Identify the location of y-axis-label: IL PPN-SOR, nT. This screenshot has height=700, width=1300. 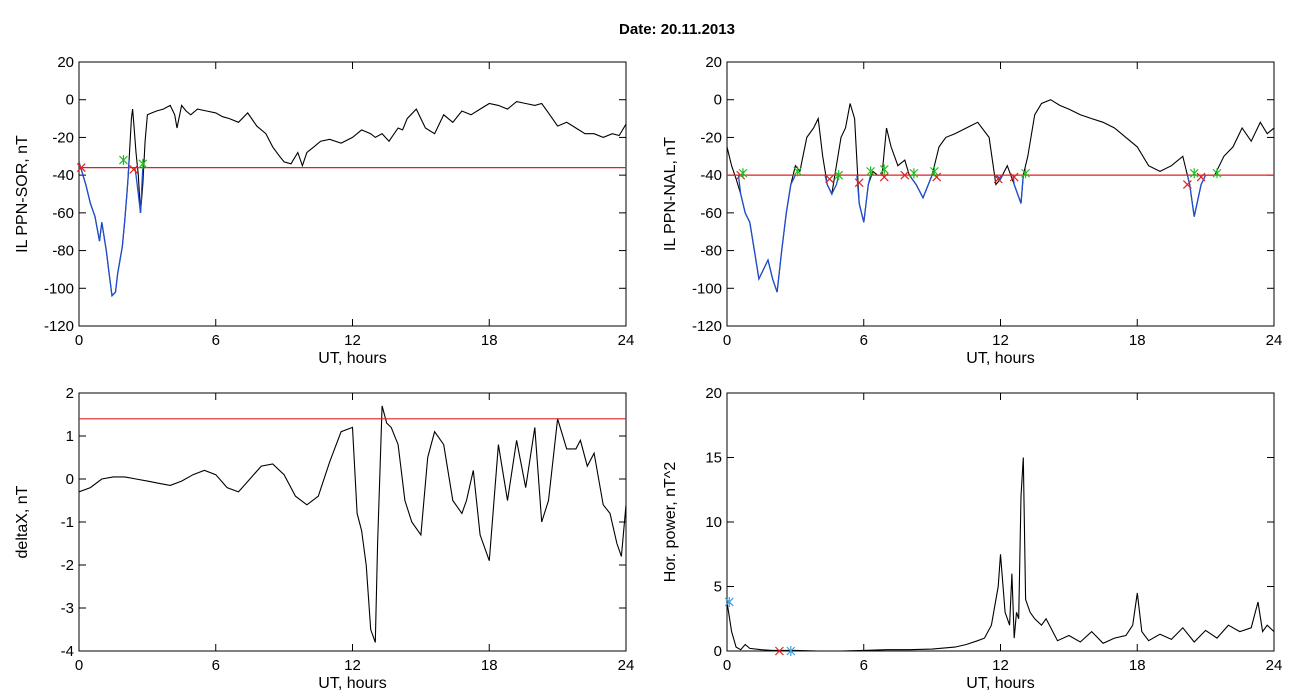
(22, 194).